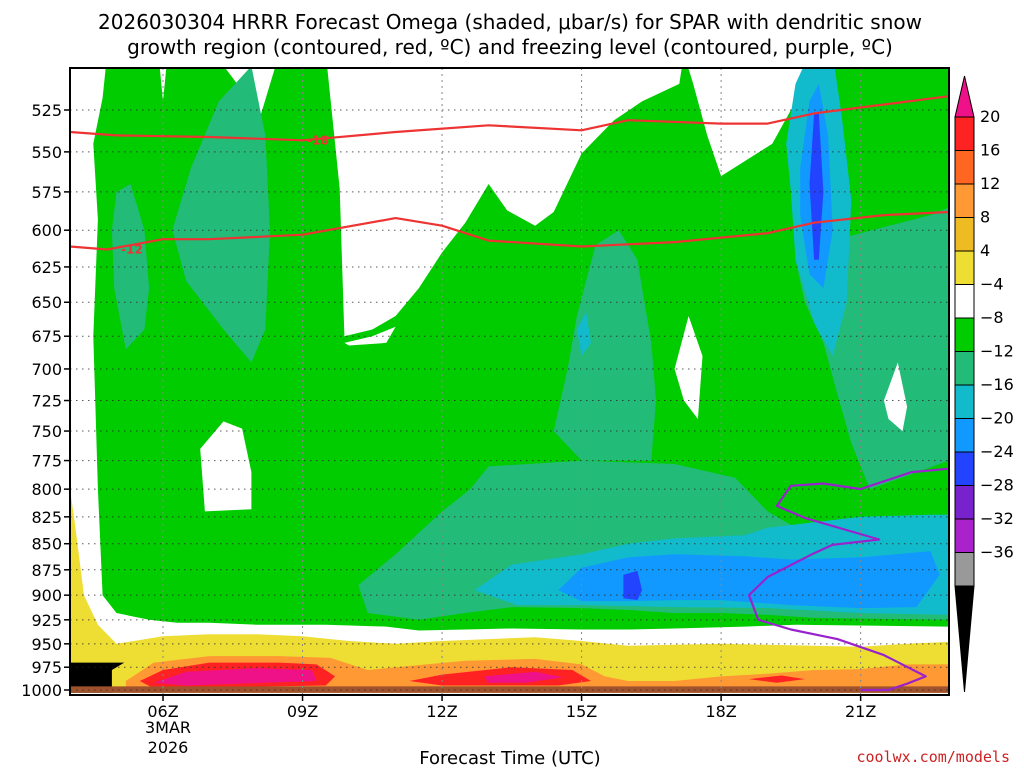  I want to click on x-tick-label: 09Z, so click(302, 711).